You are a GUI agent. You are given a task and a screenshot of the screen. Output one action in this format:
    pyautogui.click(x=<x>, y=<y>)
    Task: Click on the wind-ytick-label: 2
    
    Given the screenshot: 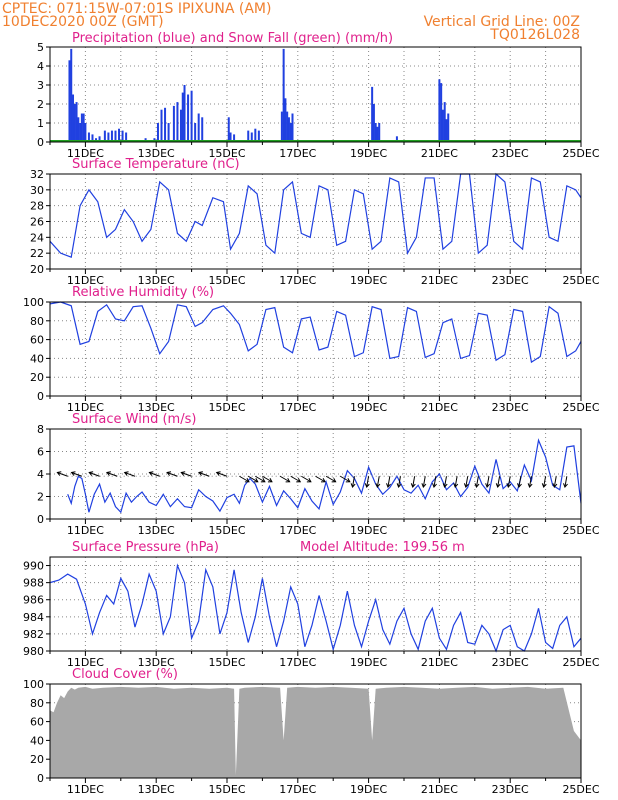 What is the action you would take?
    pyautogui.click(x=40, y=497)
    